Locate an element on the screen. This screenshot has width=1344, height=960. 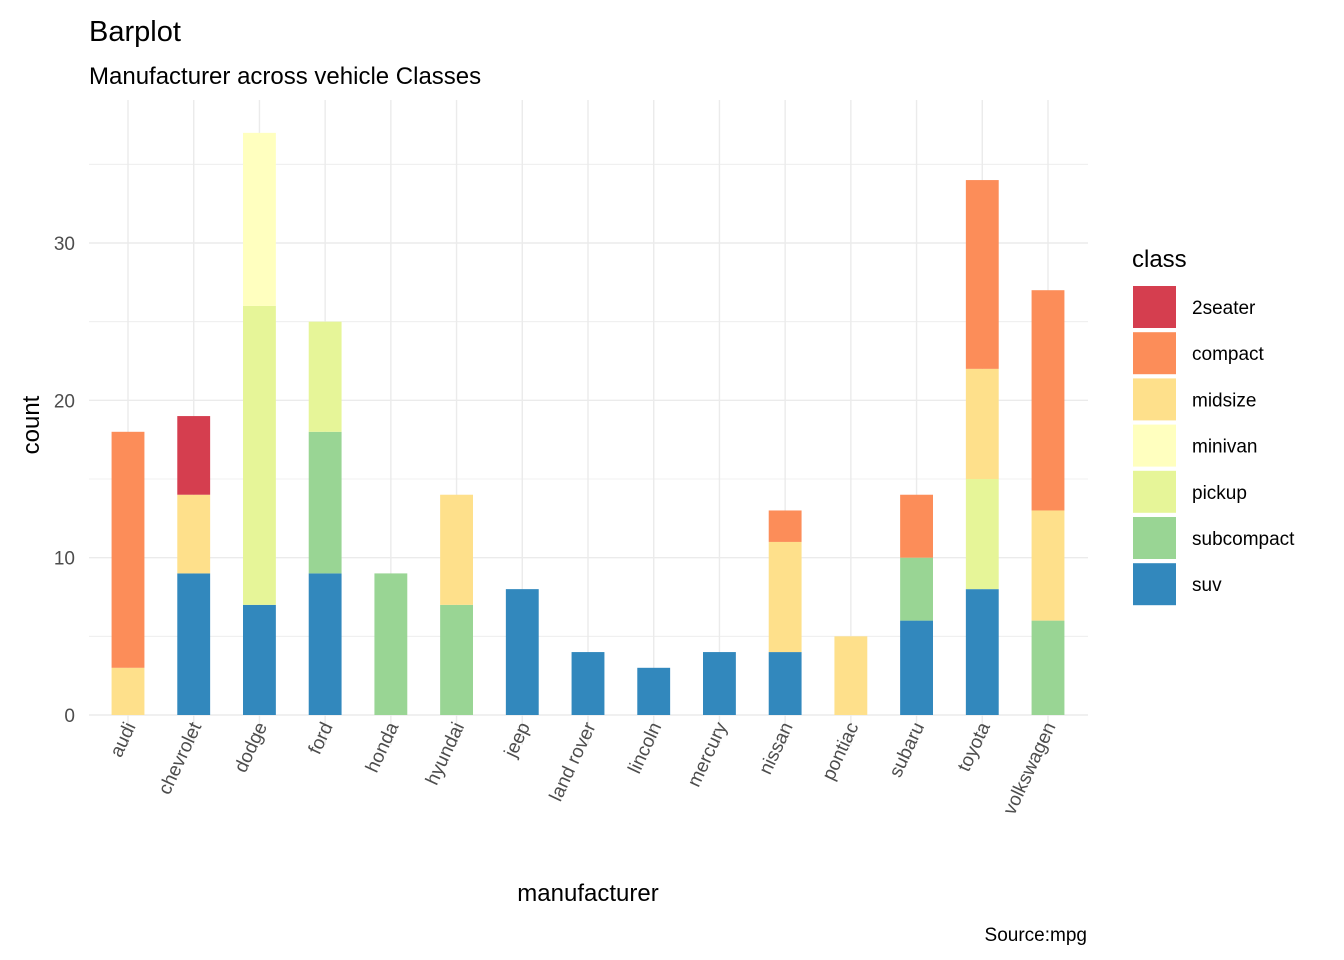
legend-label: pickup is located at coordinates (1219, 493).